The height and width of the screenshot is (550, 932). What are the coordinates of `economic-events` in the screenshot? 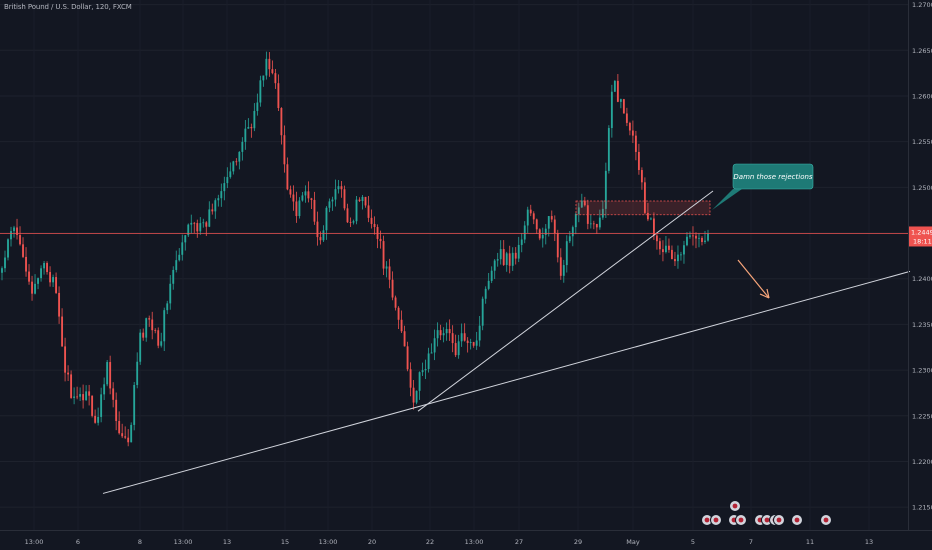 It's located at (766, 513).